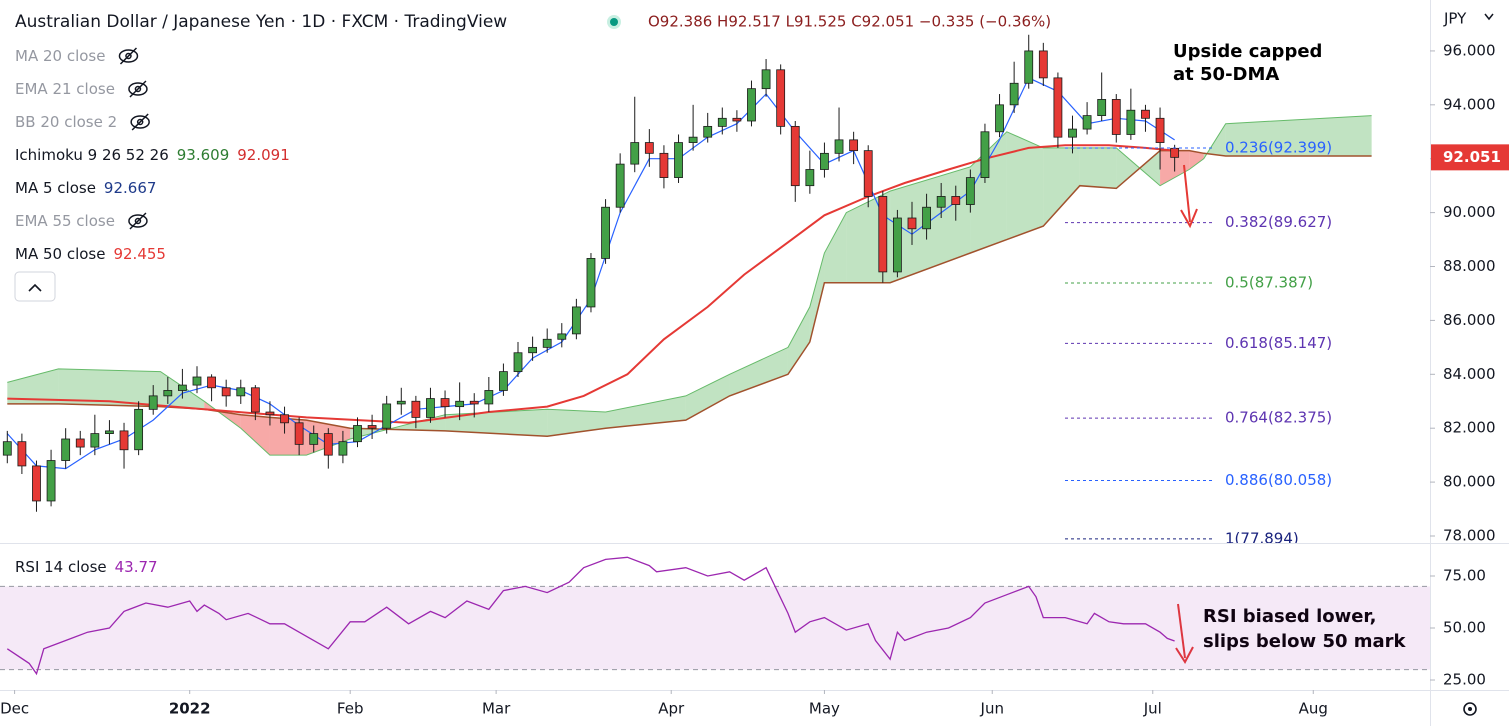 The height and width of the screenshot is (726, 1509). Describe the element at coordinates (190, 709) in the screenshot. I see `x-tick-label: 2022` at that location.